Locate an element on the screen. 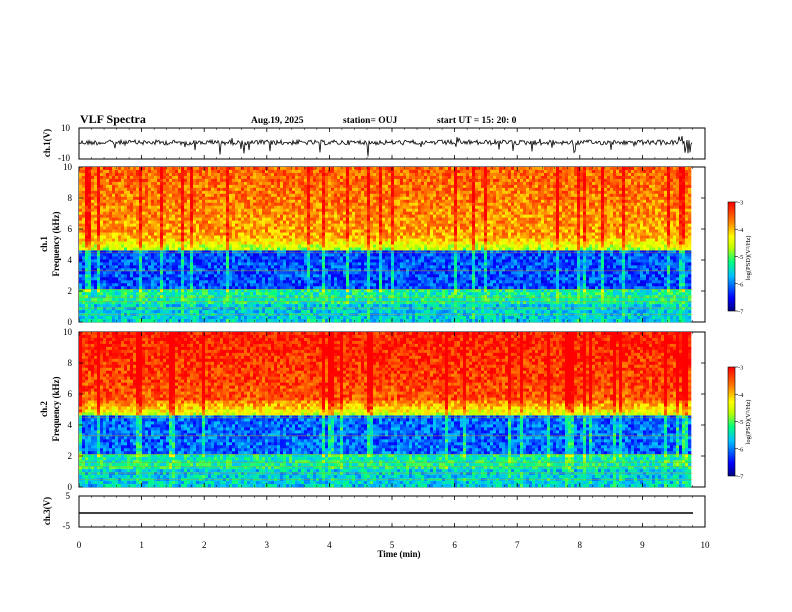  ch2-ytick-label: 0 is located at coordinates (70, 487).